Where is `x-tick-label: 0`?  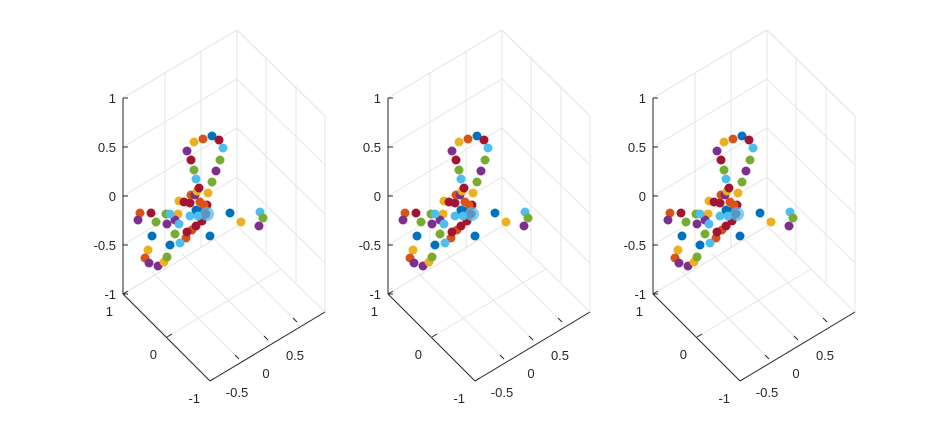
x-tick-label: 0 is located at coordinates (795, 373).